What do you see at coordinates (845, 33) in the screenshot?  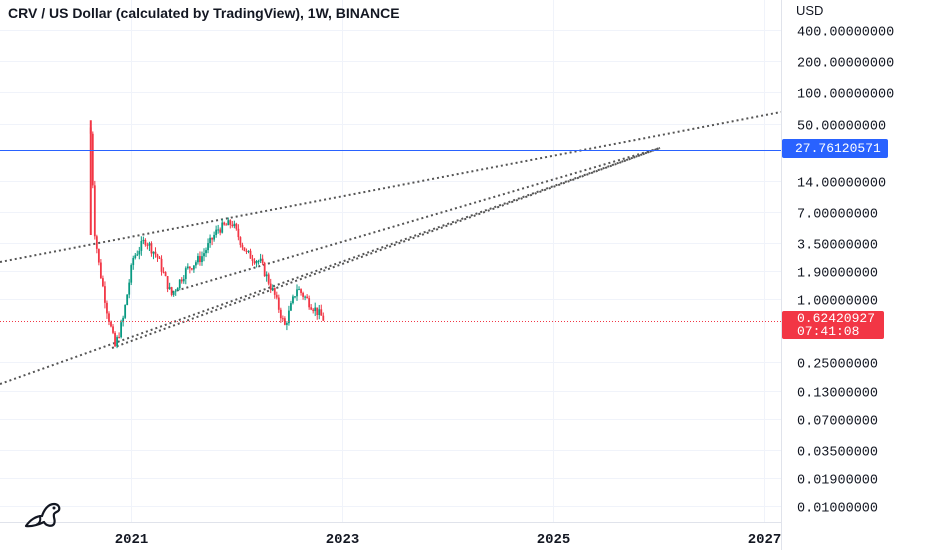 I see `y-tick-label: 400.00000000` at bounding box center [845, 33].